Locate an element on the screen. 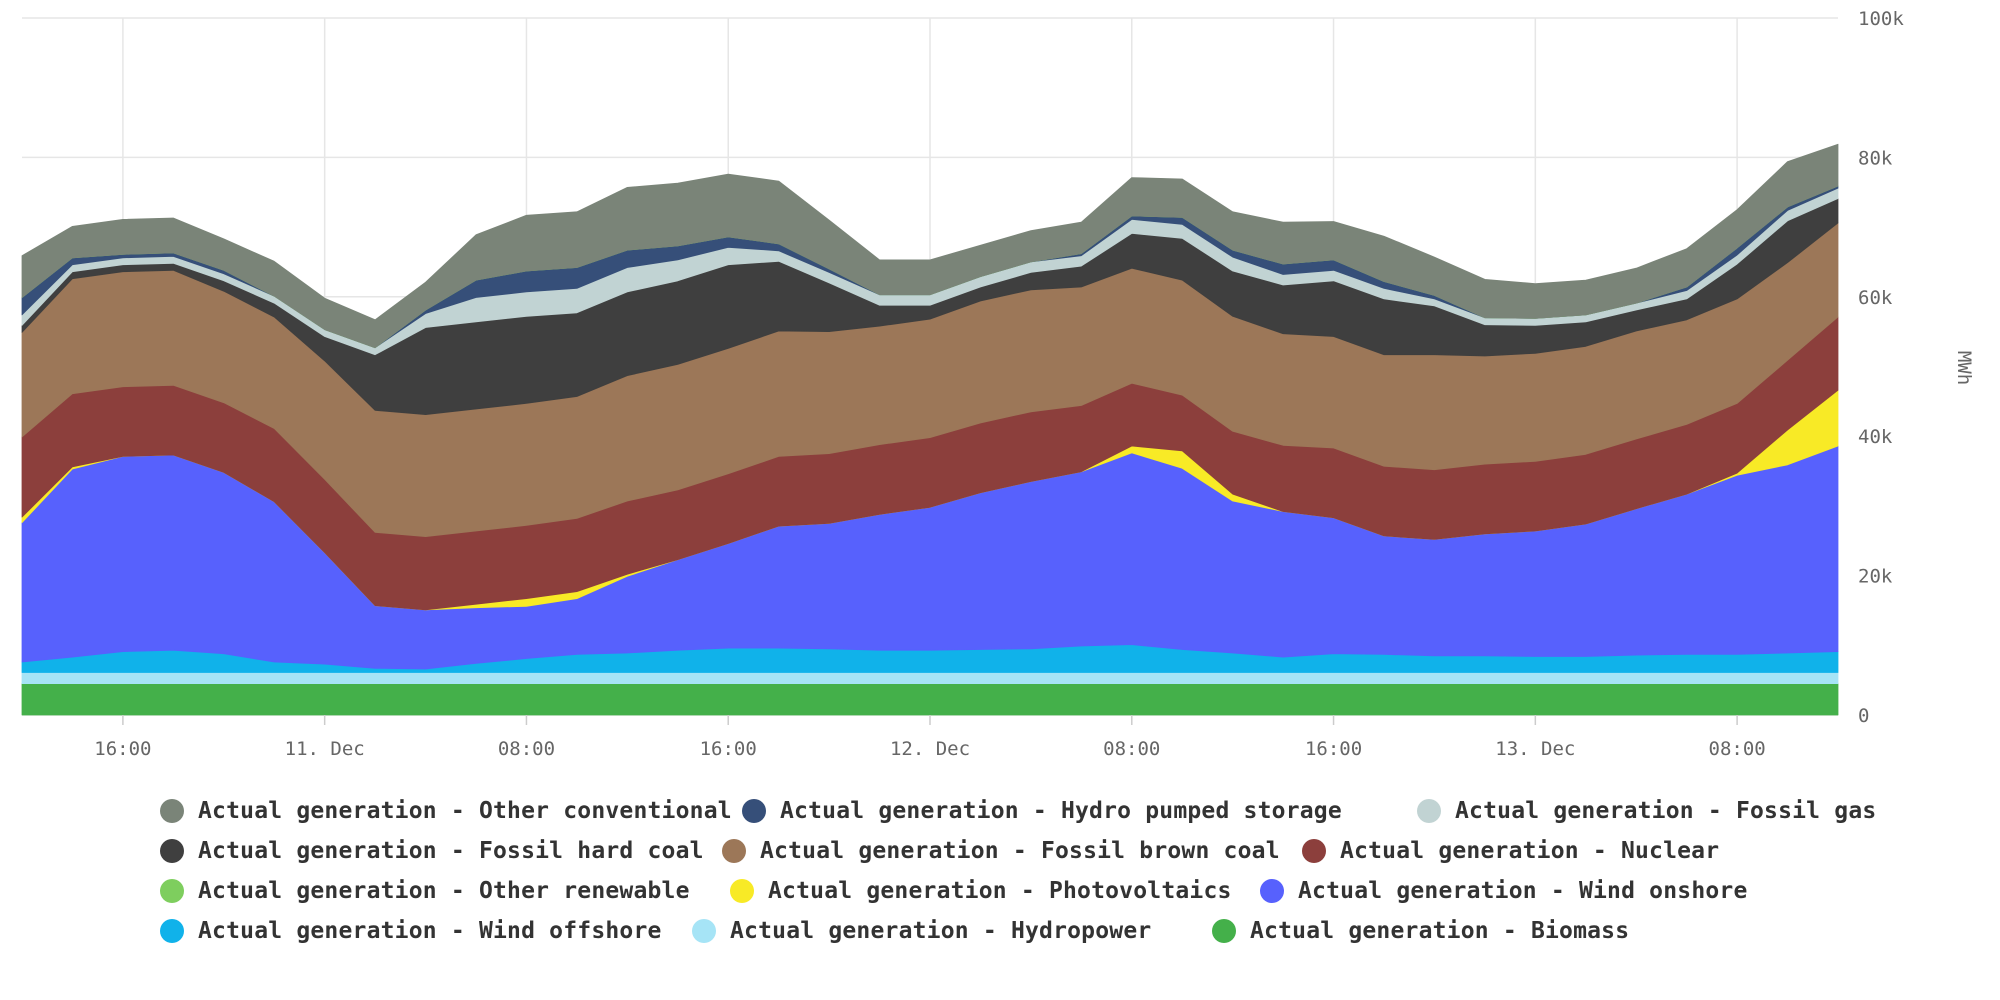 The height and width of the screenshot is (1000, 2000). legend-label: Actual generation - Wind offshore is located at coordinates (430, 931).